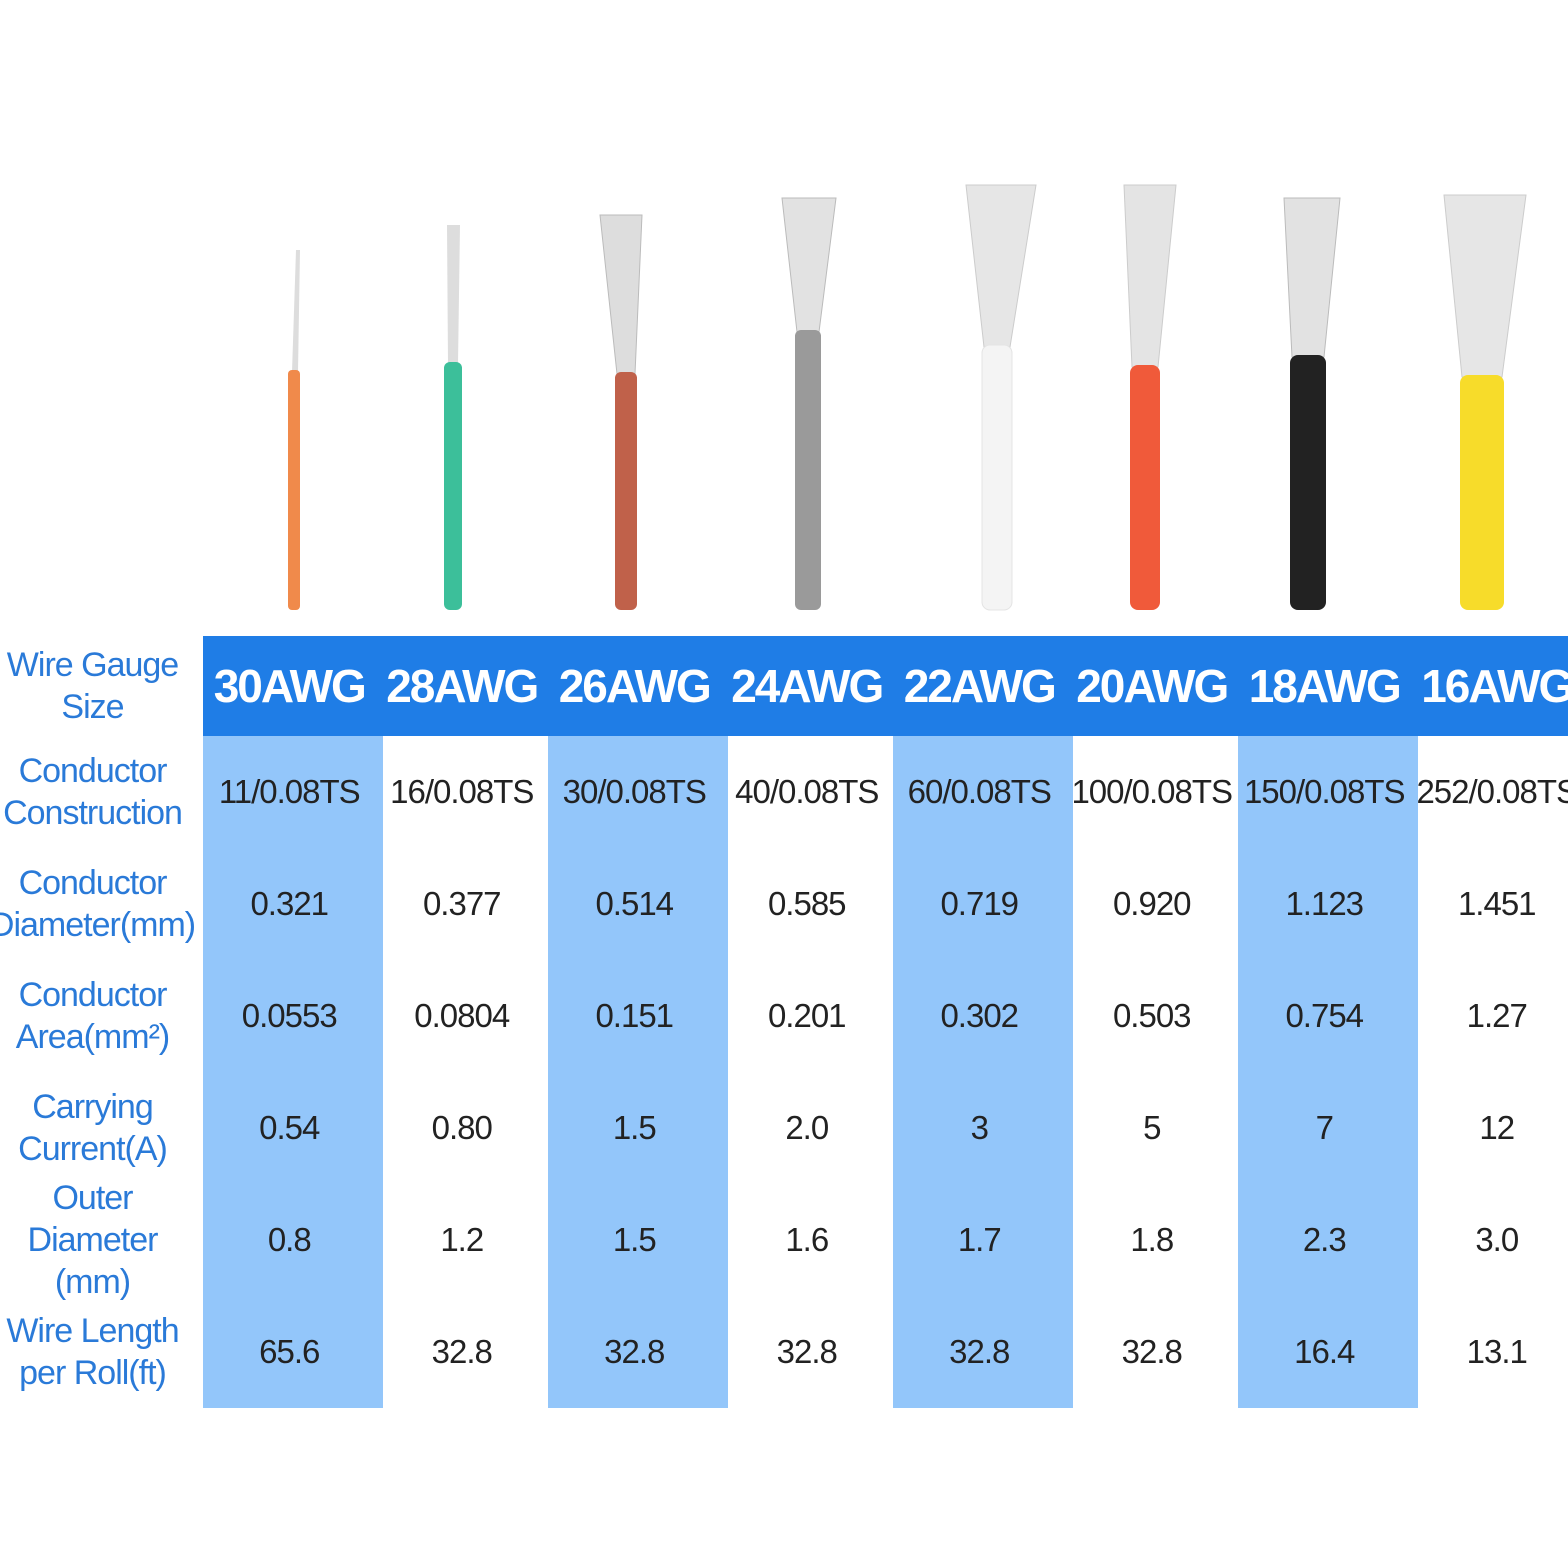 This screenshot has width=1568, height=1568. What do you see at coordinates (1497, 1127) in the screenshot?
I see `table-cell: 12` at bounding box center [1497, 1127].